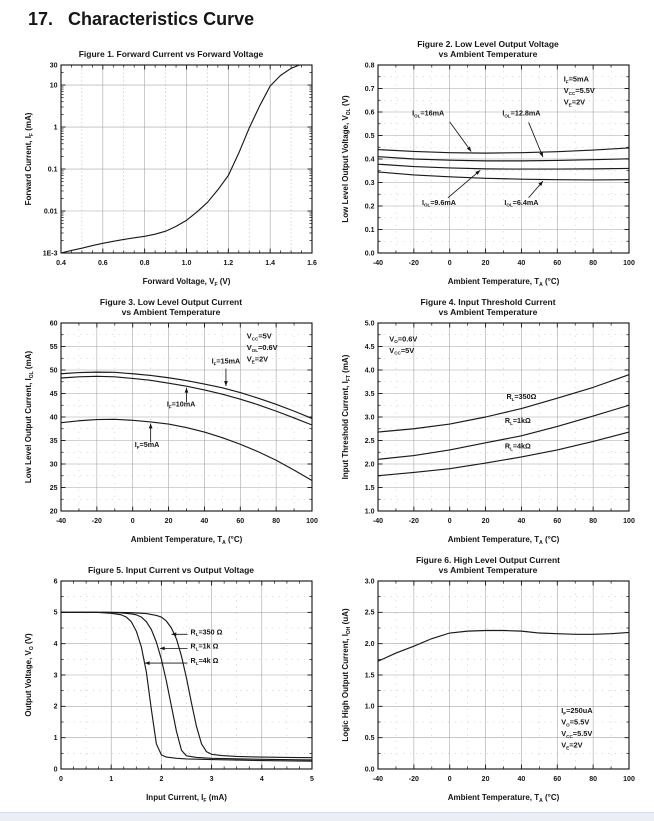  Describe the element at coordinates (212, 779) in the screenshot. I see `svg-text: 3` at that location.